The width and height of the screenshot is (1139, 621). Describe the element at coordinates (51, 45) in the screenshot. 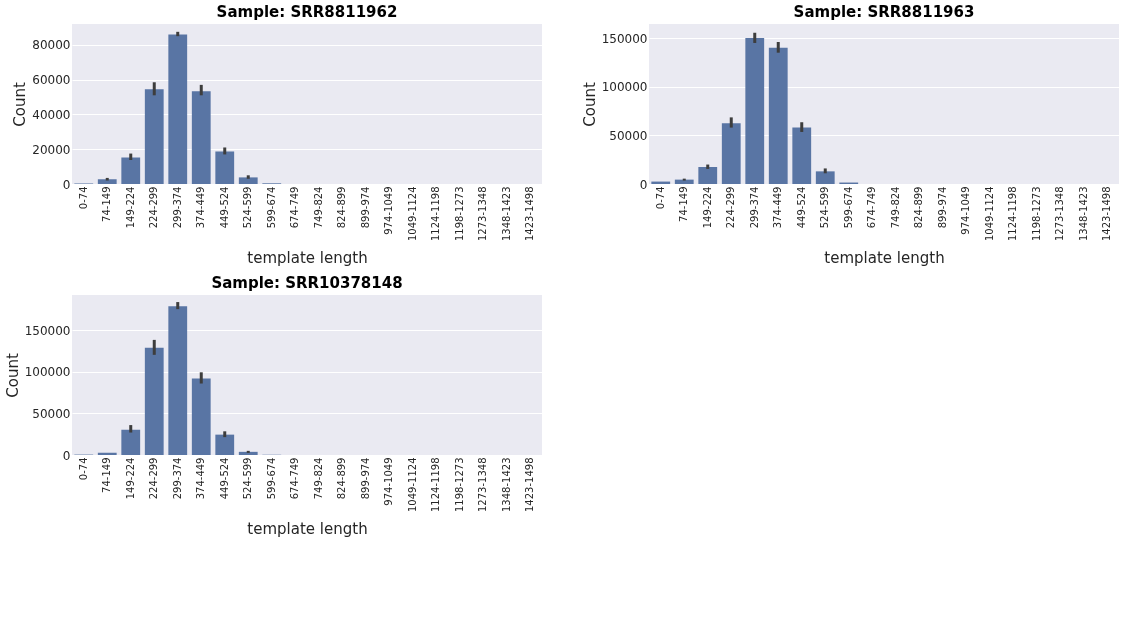

I see `y-tick-label: 80000` at that location.